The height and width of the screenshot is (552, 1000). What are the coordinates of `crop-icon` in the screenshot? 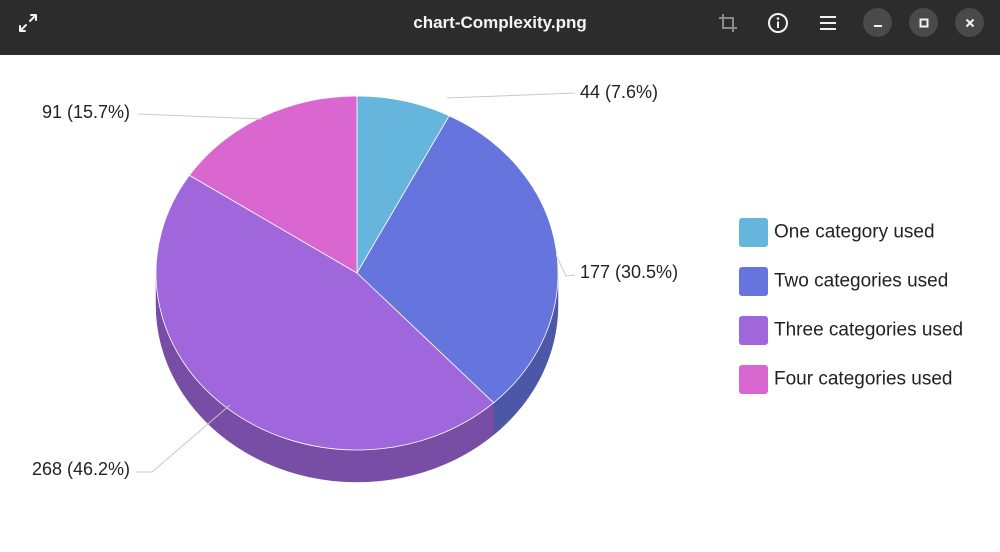 It's located at (728, 23).